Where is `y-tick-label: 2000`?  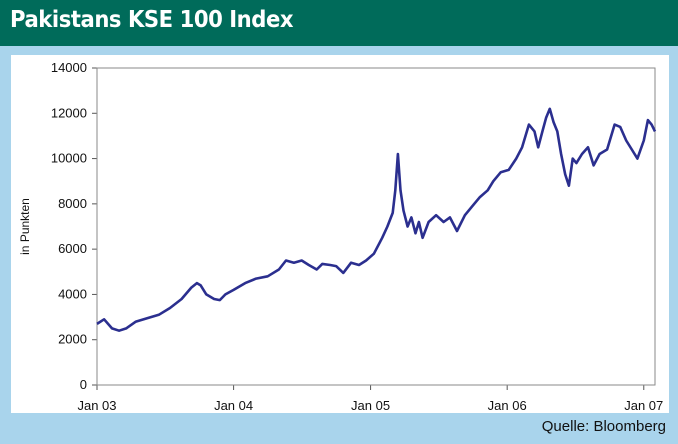 y-tick-label: 2000 is located at coordinates (72, 339).